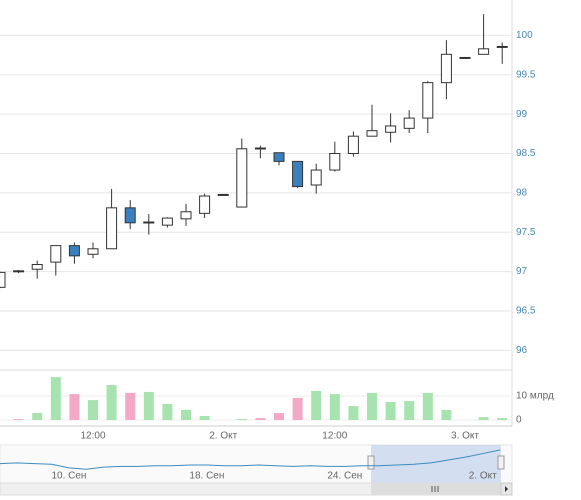 This screenshot has height=500, width=581. I want to click on x-tick-label: 2. Окт, so click(223, 436).